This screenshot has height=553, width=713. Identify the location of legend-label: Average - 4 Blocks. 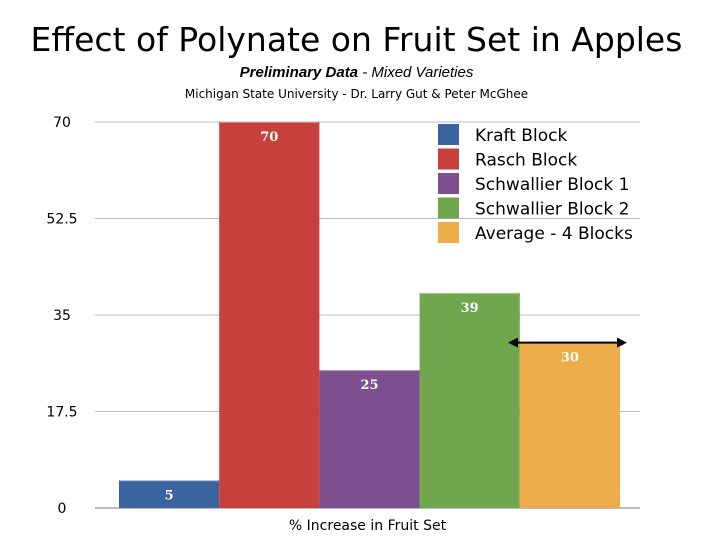
(554, 234).